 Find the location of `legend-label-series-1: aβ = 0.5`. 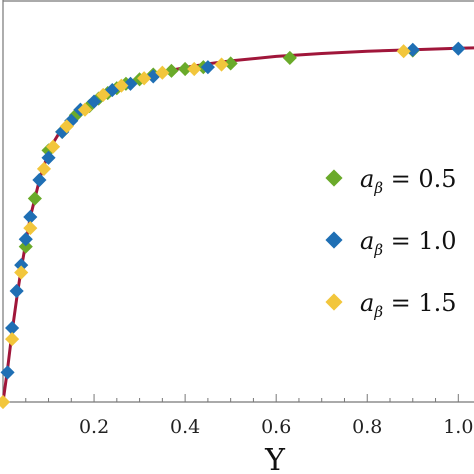

legend-label-series-1: aβ = 0.5 is located at coordinates (408, 181).